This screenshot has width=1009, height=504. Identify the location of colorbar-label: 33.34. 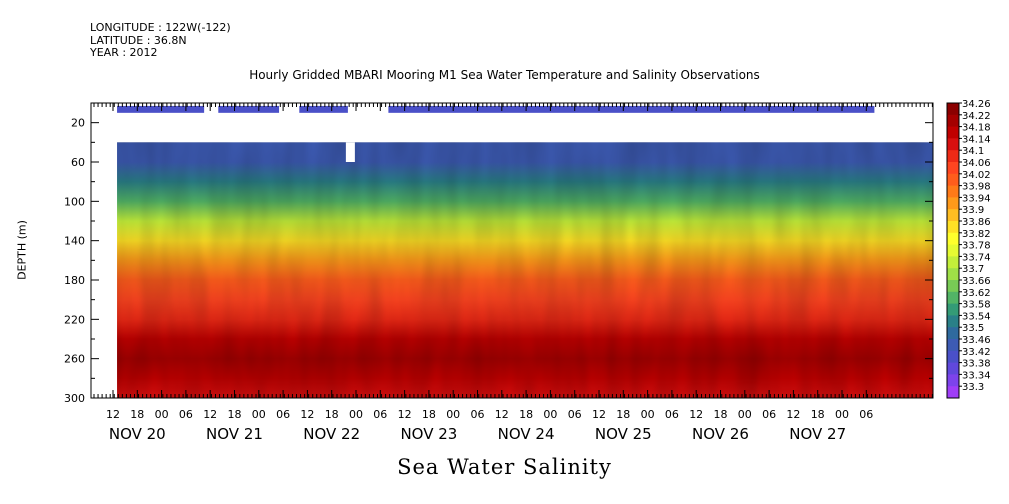
(976, 375).